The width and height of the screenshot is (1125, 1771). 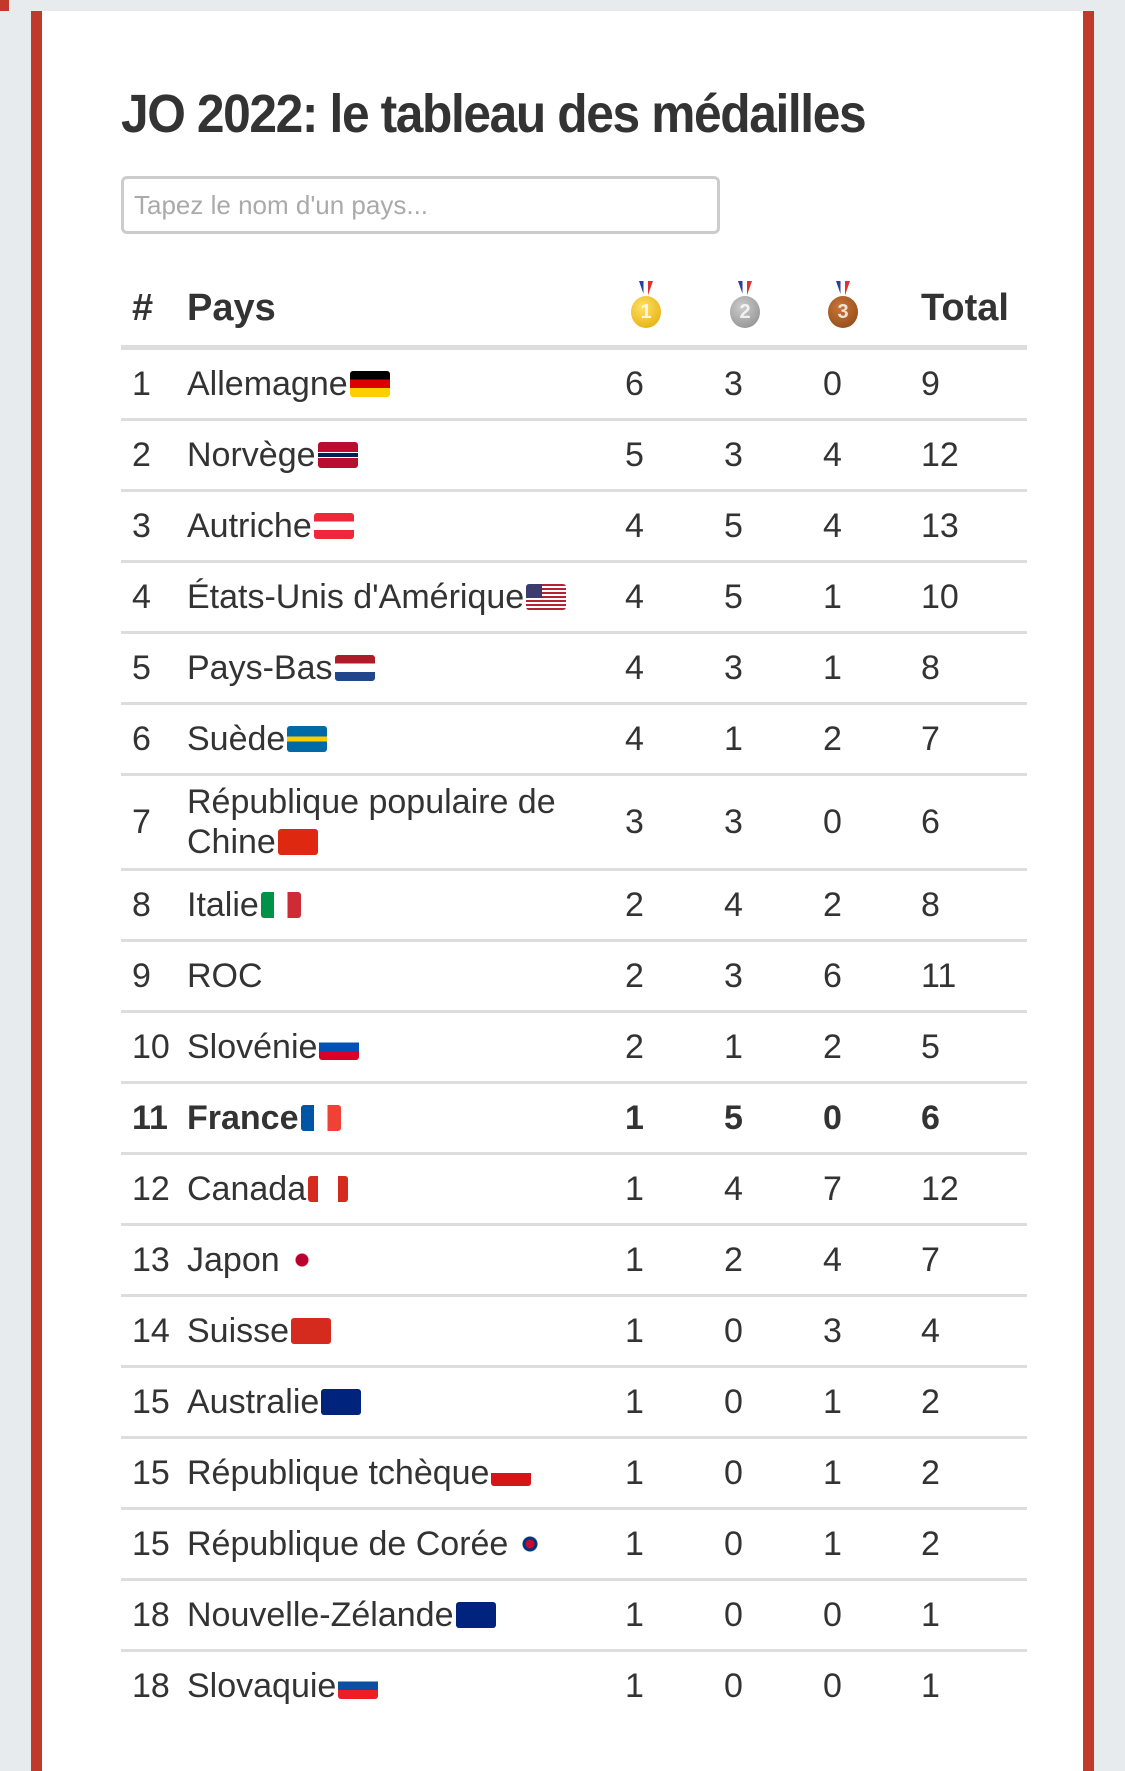 I want to click on country-cell: République populaire de Chine, so click(x=402, y=822).